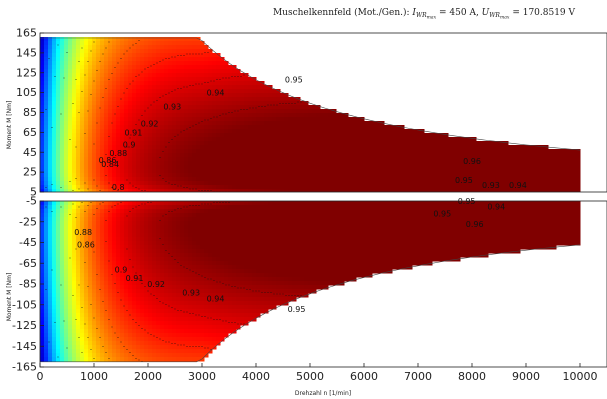  What do you see at coordinates (472, 161) in the screenshot?
I see `contour-label: 0.96` at bounding box center [472, 161].